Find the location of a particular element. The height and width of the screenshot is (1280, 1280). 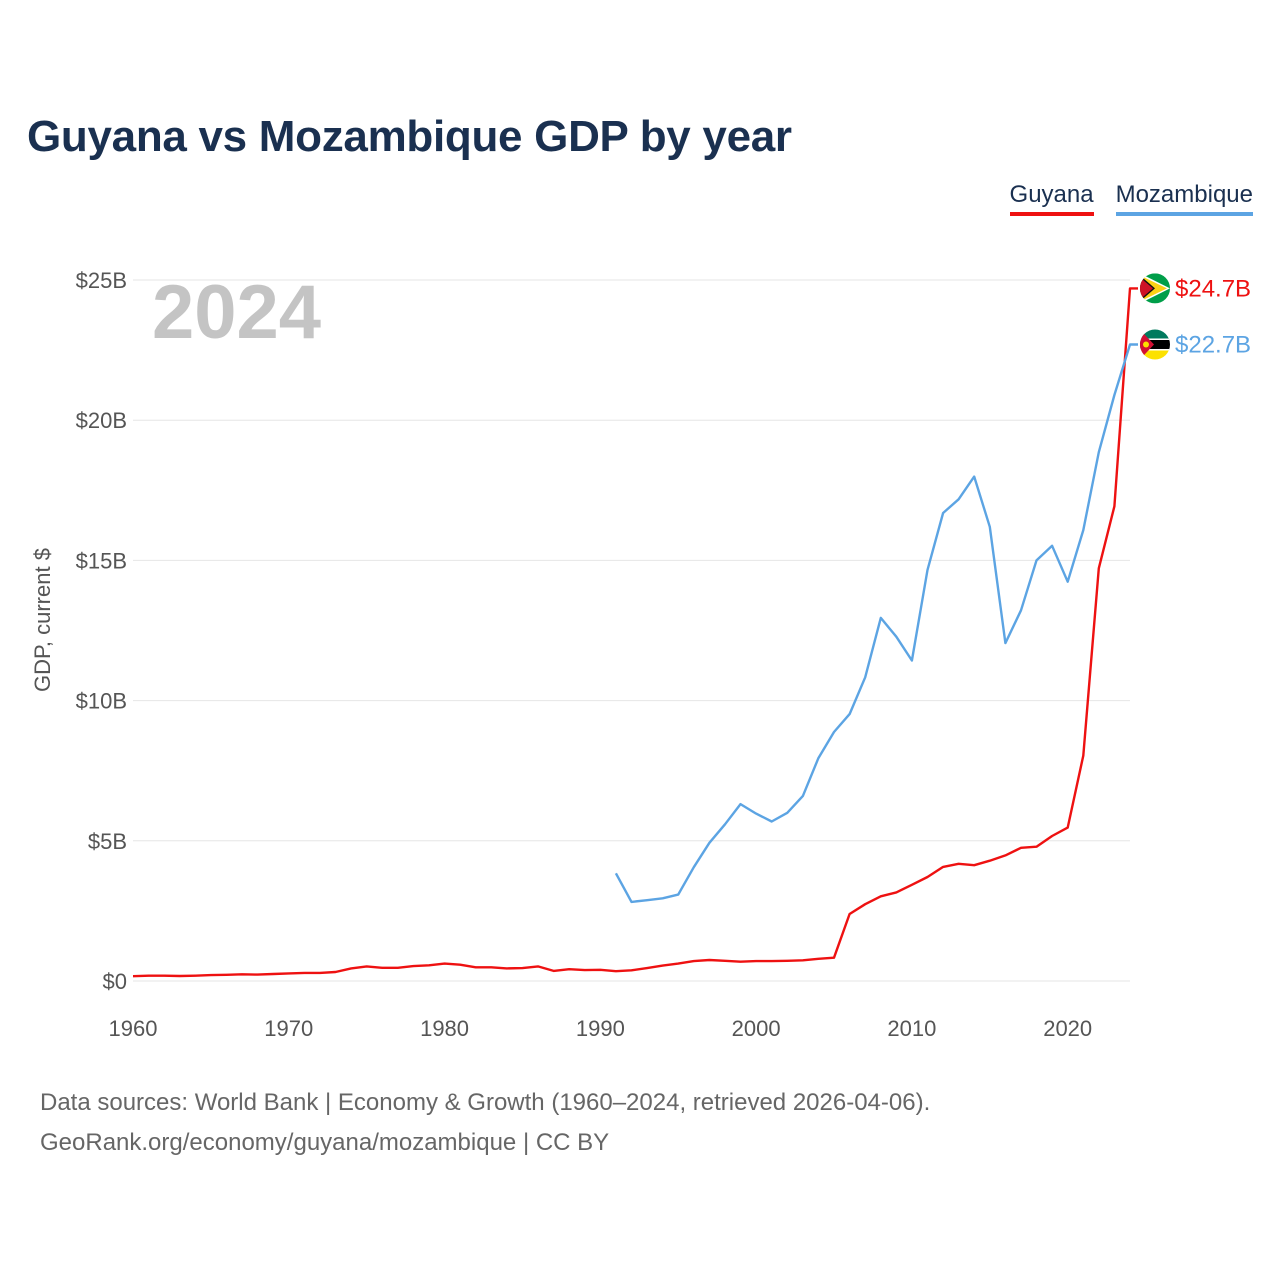

y-tick-label: $15B is located at coordinates (101, 560).